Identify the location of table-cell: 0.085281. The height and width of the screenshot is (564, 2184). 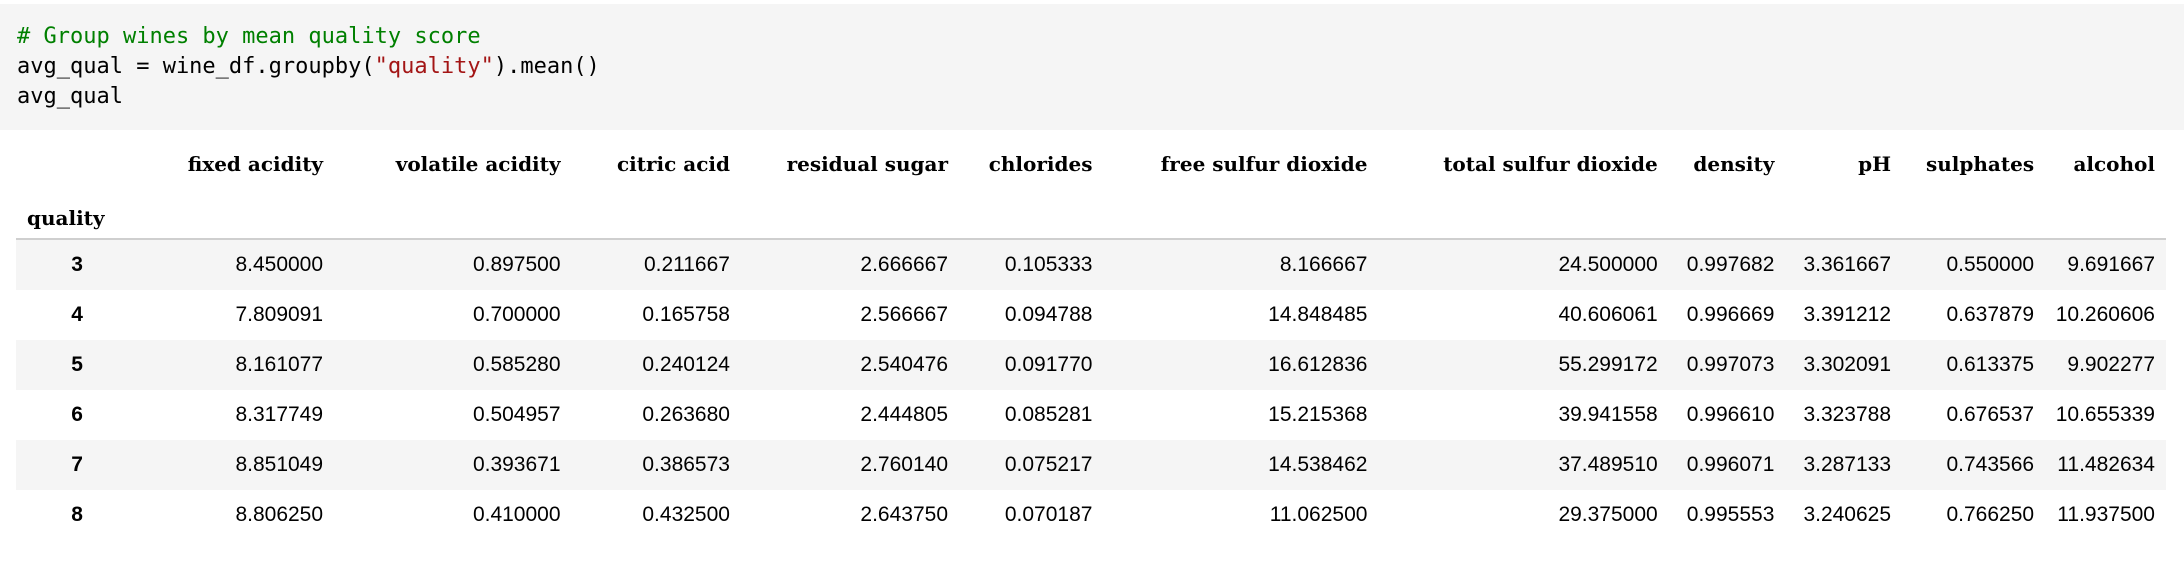
(1048, 414).